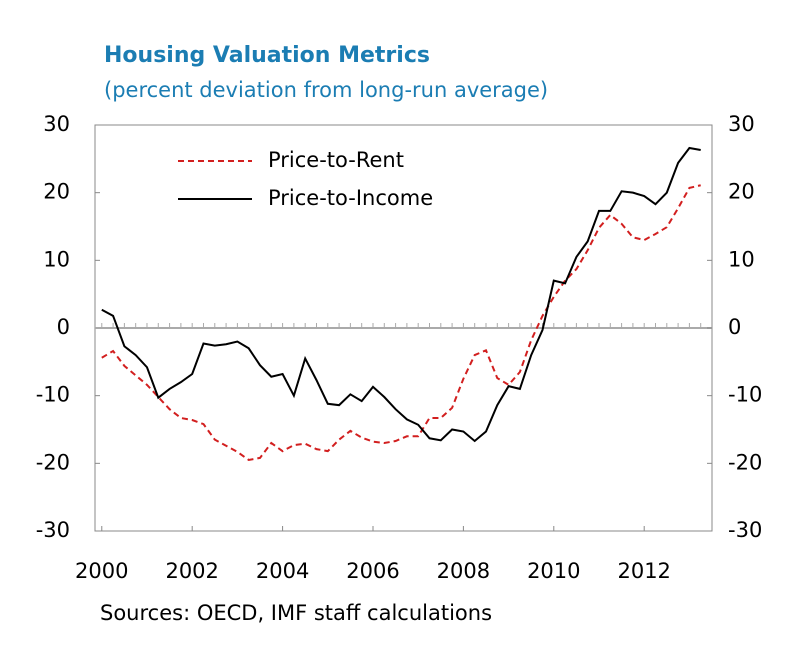  Describe the element at coordinates (350, 198) in the screenshot. I see `legend-label: Price-to-Income` at that location.